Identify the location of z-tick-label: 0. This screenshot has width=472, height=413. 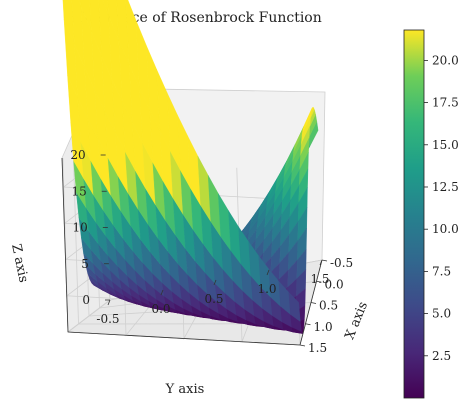
(86, 300).